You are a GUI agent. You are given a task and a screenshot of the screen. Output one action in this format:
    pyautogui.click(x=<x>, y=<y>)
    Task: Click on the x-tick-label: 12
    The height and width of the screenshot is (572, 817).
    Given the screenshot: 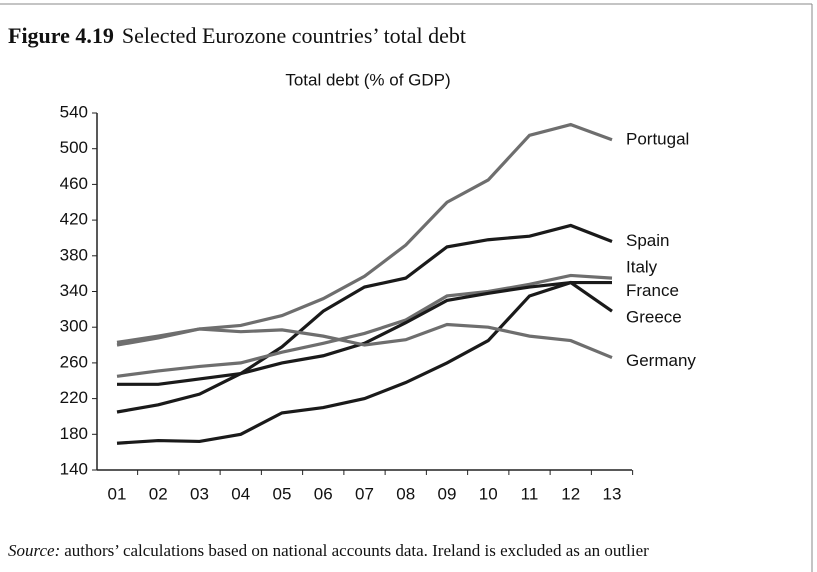 What is the action you would take?
    pyautogui.click(x=570, y=493)
    